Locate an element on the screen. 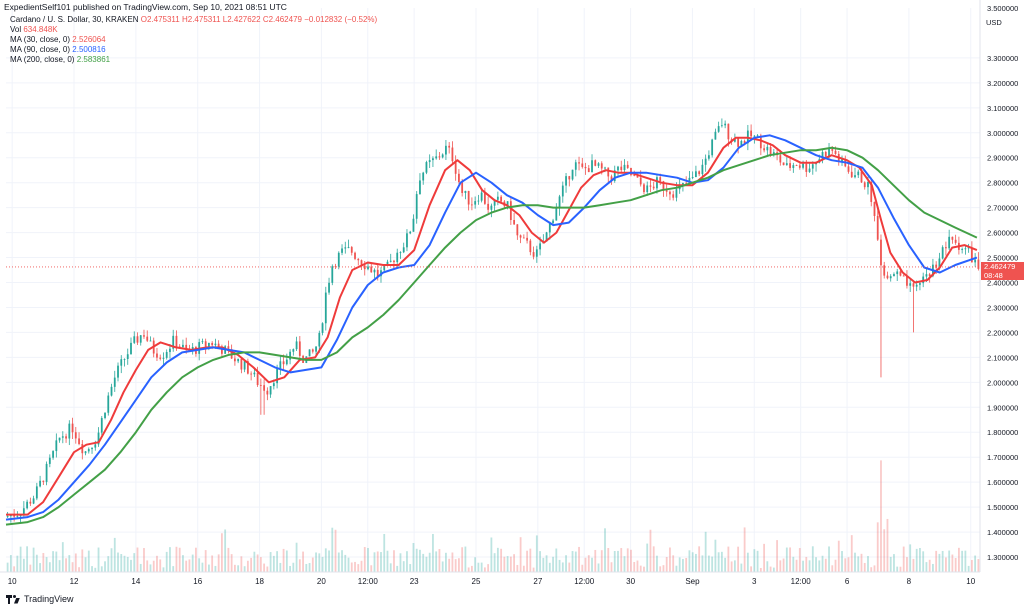  y-tick-label: 2.900000 is located at coordinates (1002, 158).